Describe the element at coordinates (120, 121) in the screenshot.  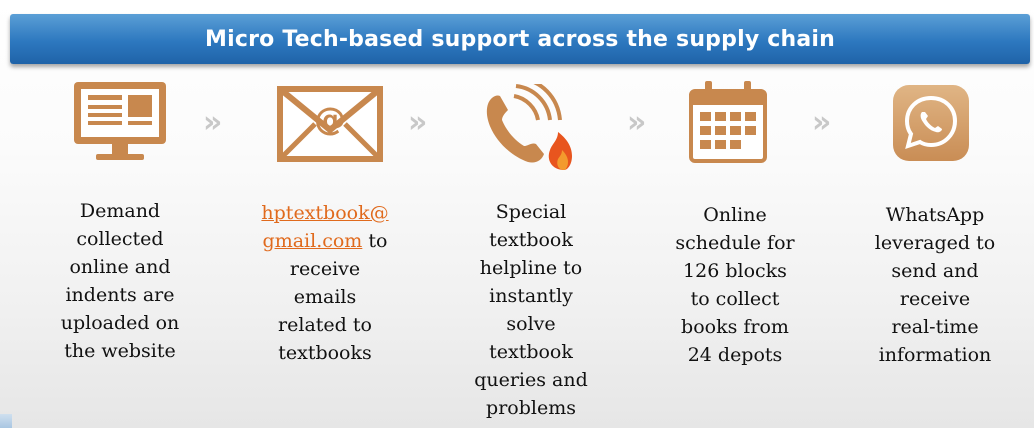
I see `monitor-website-icon` at that location.